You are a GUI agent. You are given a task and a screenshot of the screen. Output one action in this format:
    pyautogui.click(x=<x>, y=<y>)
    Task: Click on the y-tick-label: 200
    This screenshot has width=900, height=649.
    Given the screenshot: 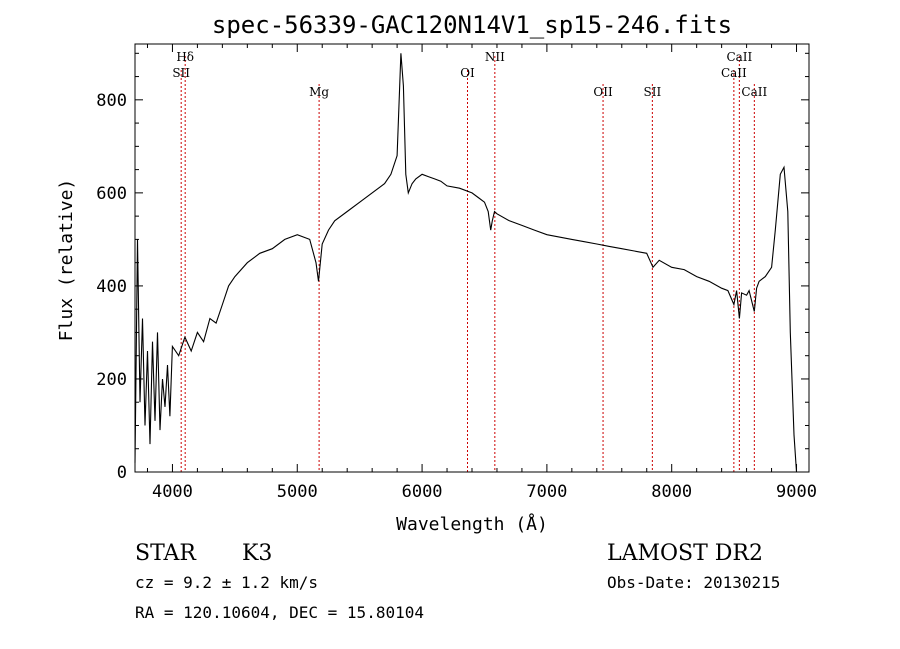 What is the action you would take?
    pyautogui.click(x=111, y=380)
    